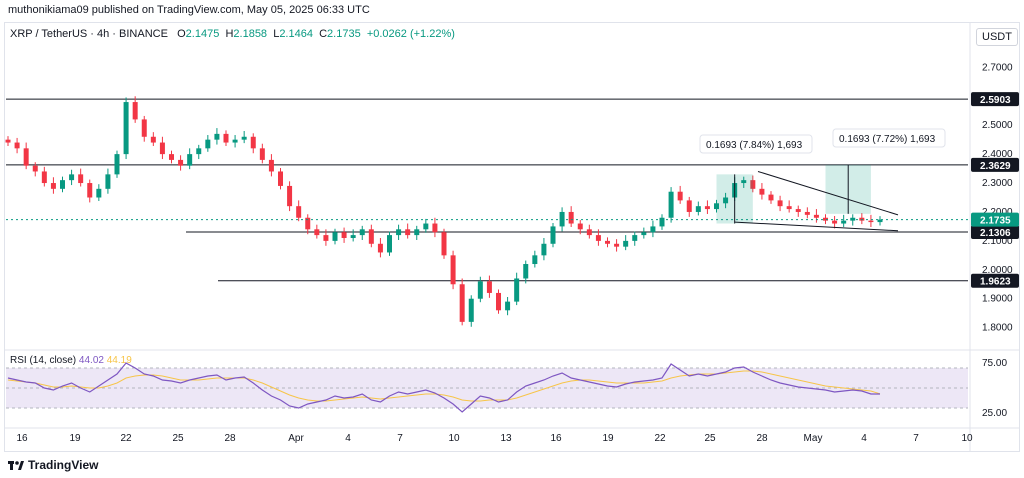 Image resolution: width=1024 pixels, height=478 pixels. I want to click on rsi-ma-line, so click(444, 386).